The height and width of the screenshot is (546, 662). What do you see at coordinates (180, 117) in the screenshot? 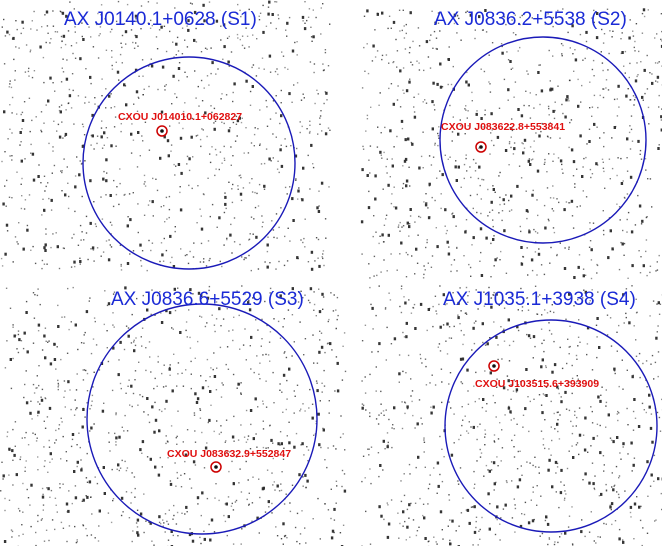
I see `source-label: CXOU J014010.1+062827` at bounding box center [180, 117].